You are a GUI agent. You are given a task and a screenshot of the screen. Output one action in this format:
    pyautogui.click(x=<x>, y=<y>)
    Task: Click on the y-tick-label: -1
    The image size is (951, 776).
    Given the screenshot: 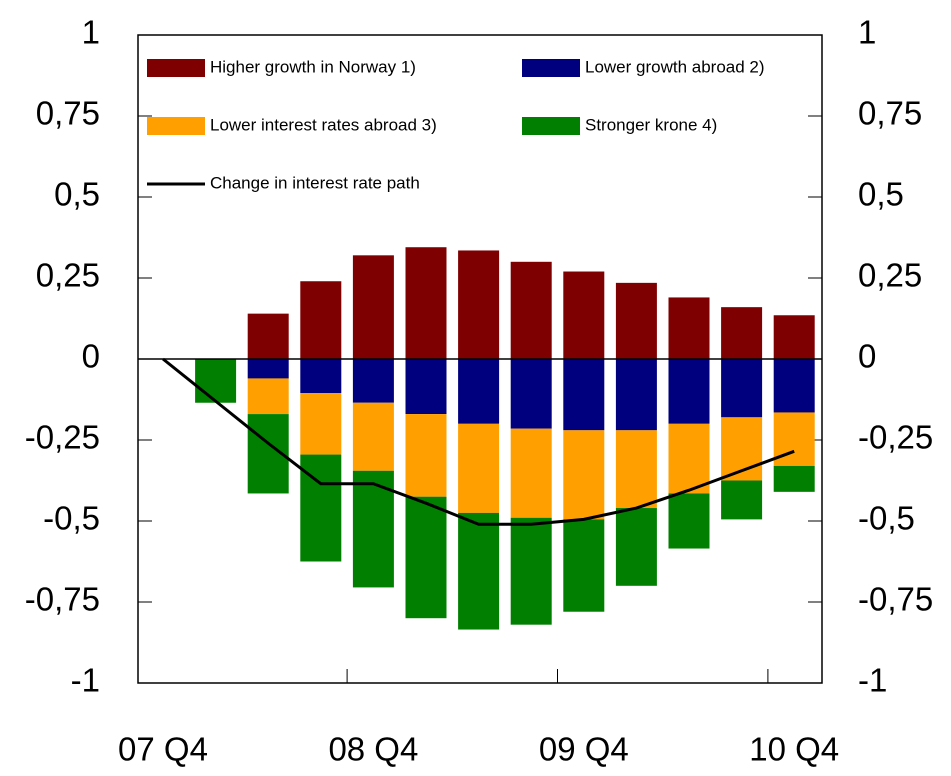 What is the action you would take?
    pyautogui.click(x=85, y=680)
    